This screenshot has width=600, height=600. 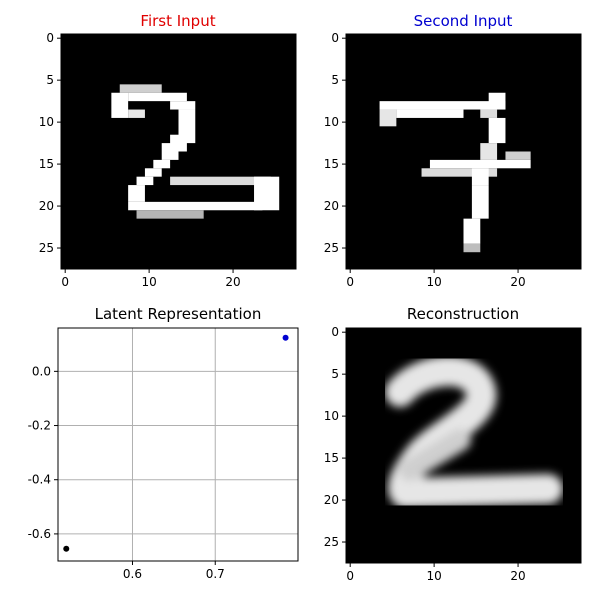 What do you see at coordinates (178, 314) in the screenshot?
I see `latent-title: Latent Representation` at bounding box center [178, 314].